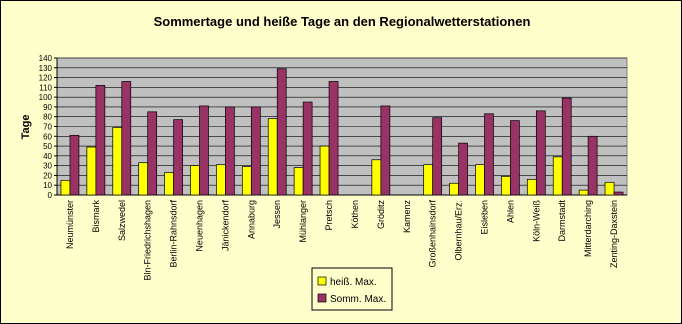 This screenshot has height=324, width=682. Describe the element at coordinates (46, 68) in the screenshot. I see `y-tick-label: 130` at that location.